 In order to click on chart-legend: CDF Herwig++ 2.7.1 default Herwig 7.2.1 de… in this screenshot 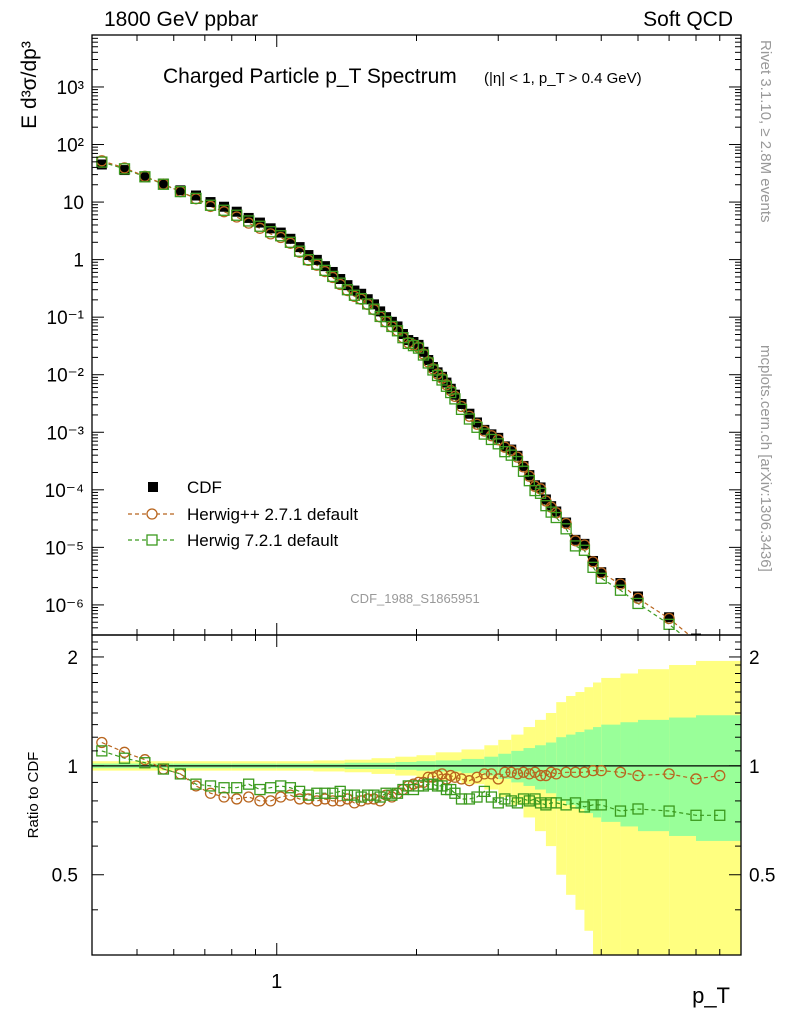, I will do `click(243, 514)`.